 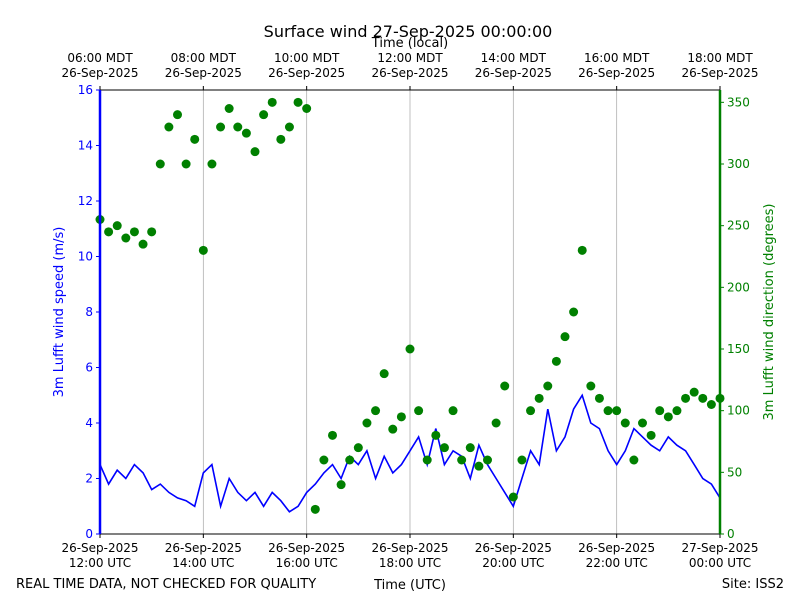 What do you see at coordinates (738, 226) in the screenshot?
I see `y2-tick-label: 250` at bounding box center [738, 226].